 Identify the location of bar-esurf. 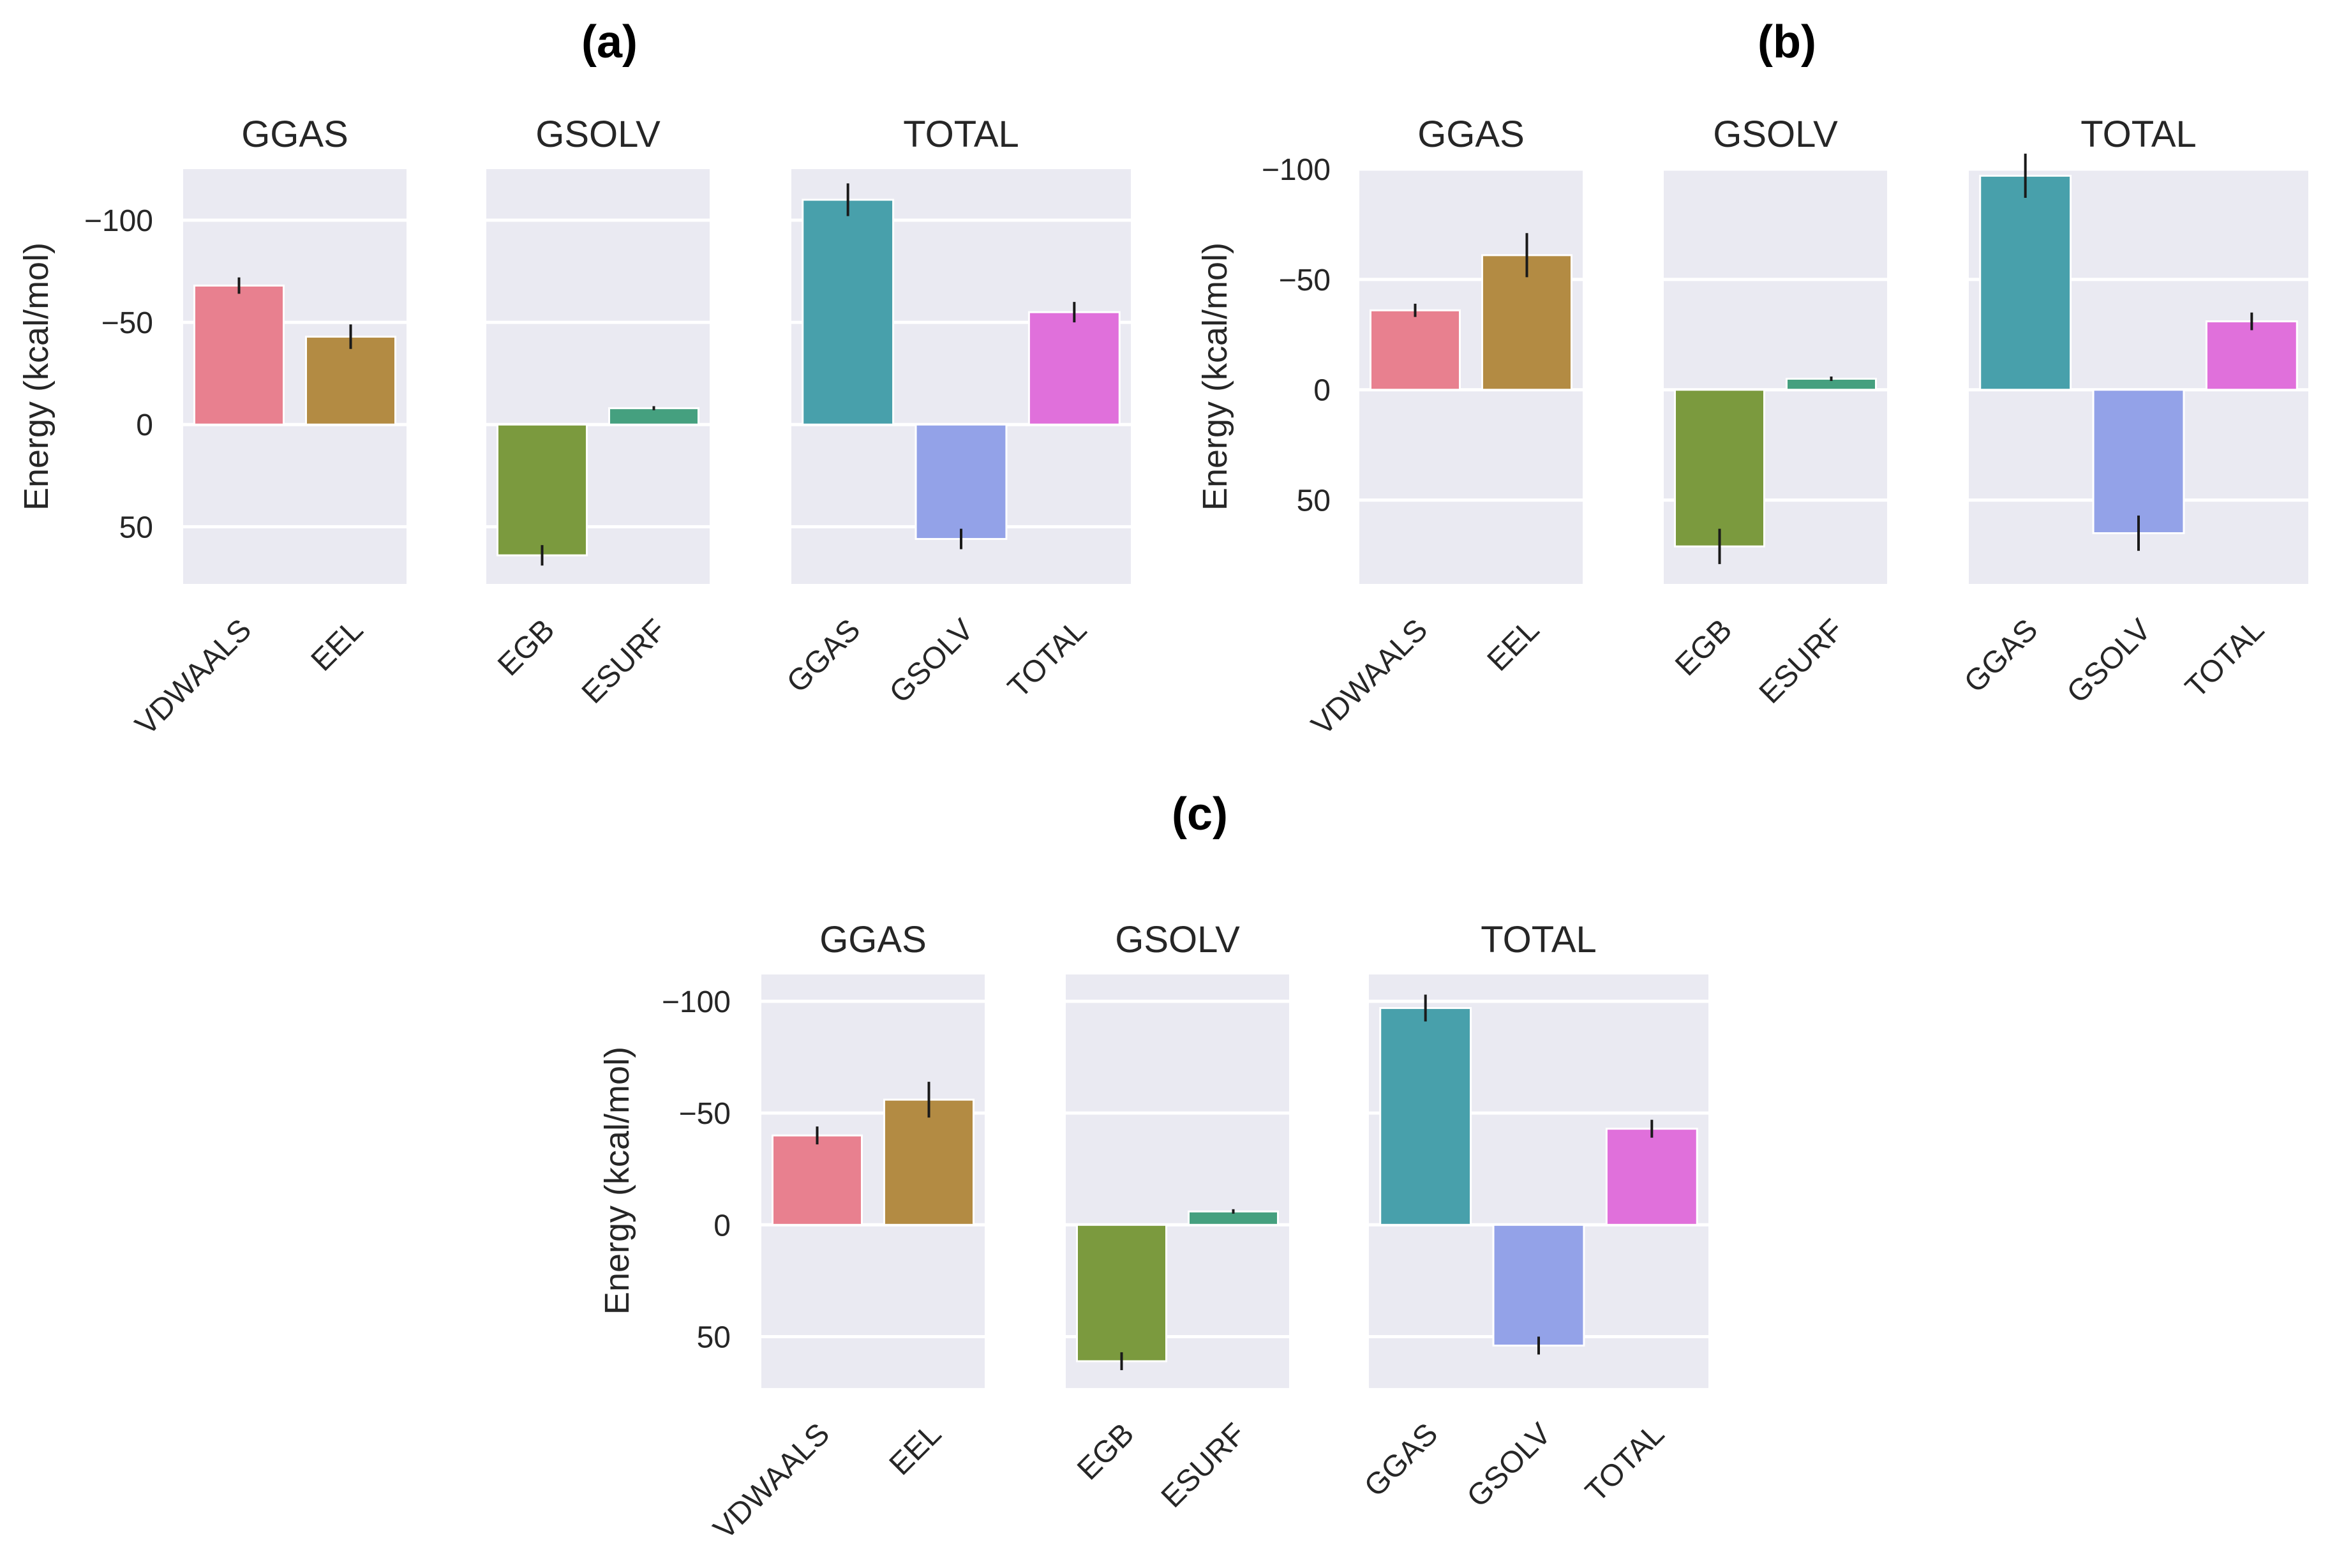
(653, 416).